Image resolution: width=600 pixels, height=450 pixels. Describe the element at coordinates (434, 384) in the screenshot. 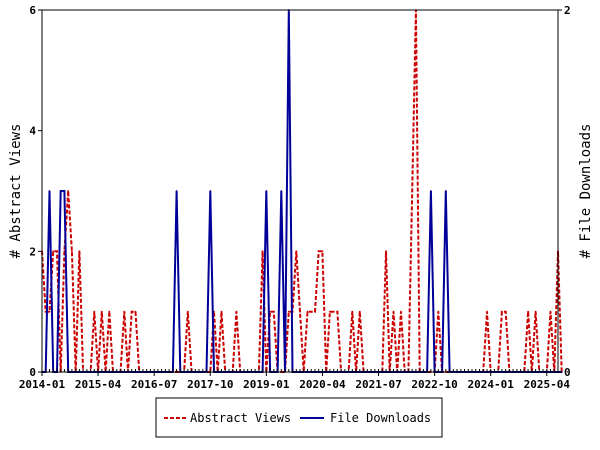

I see `x-tick-label-7: 2022-10` at that location.